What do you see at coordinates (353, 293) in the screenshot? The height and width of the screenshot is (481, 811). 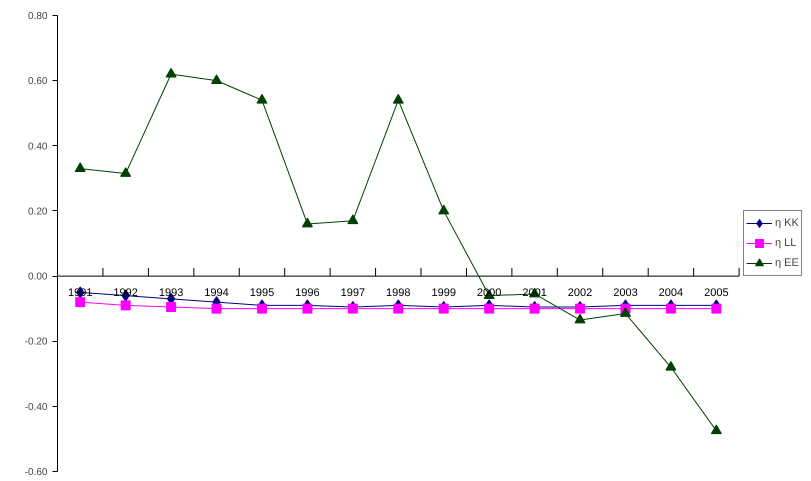 I see `x-tick-label: 1997` at bounding box center [353, 293].